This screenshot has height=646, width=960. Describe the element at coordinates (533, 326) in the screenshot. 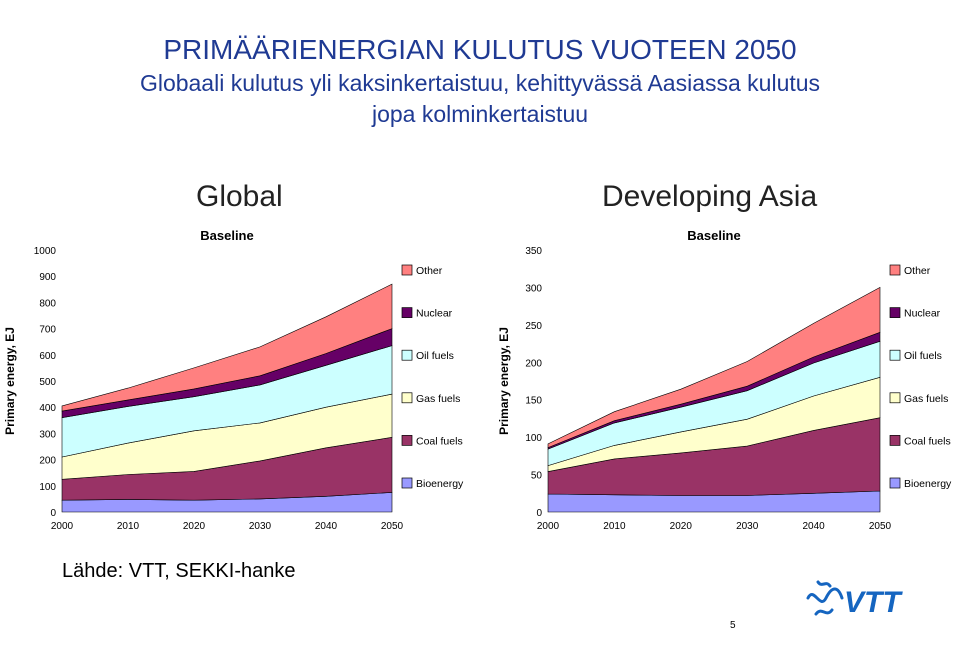

I see `y-tick-label: 250` at that location.